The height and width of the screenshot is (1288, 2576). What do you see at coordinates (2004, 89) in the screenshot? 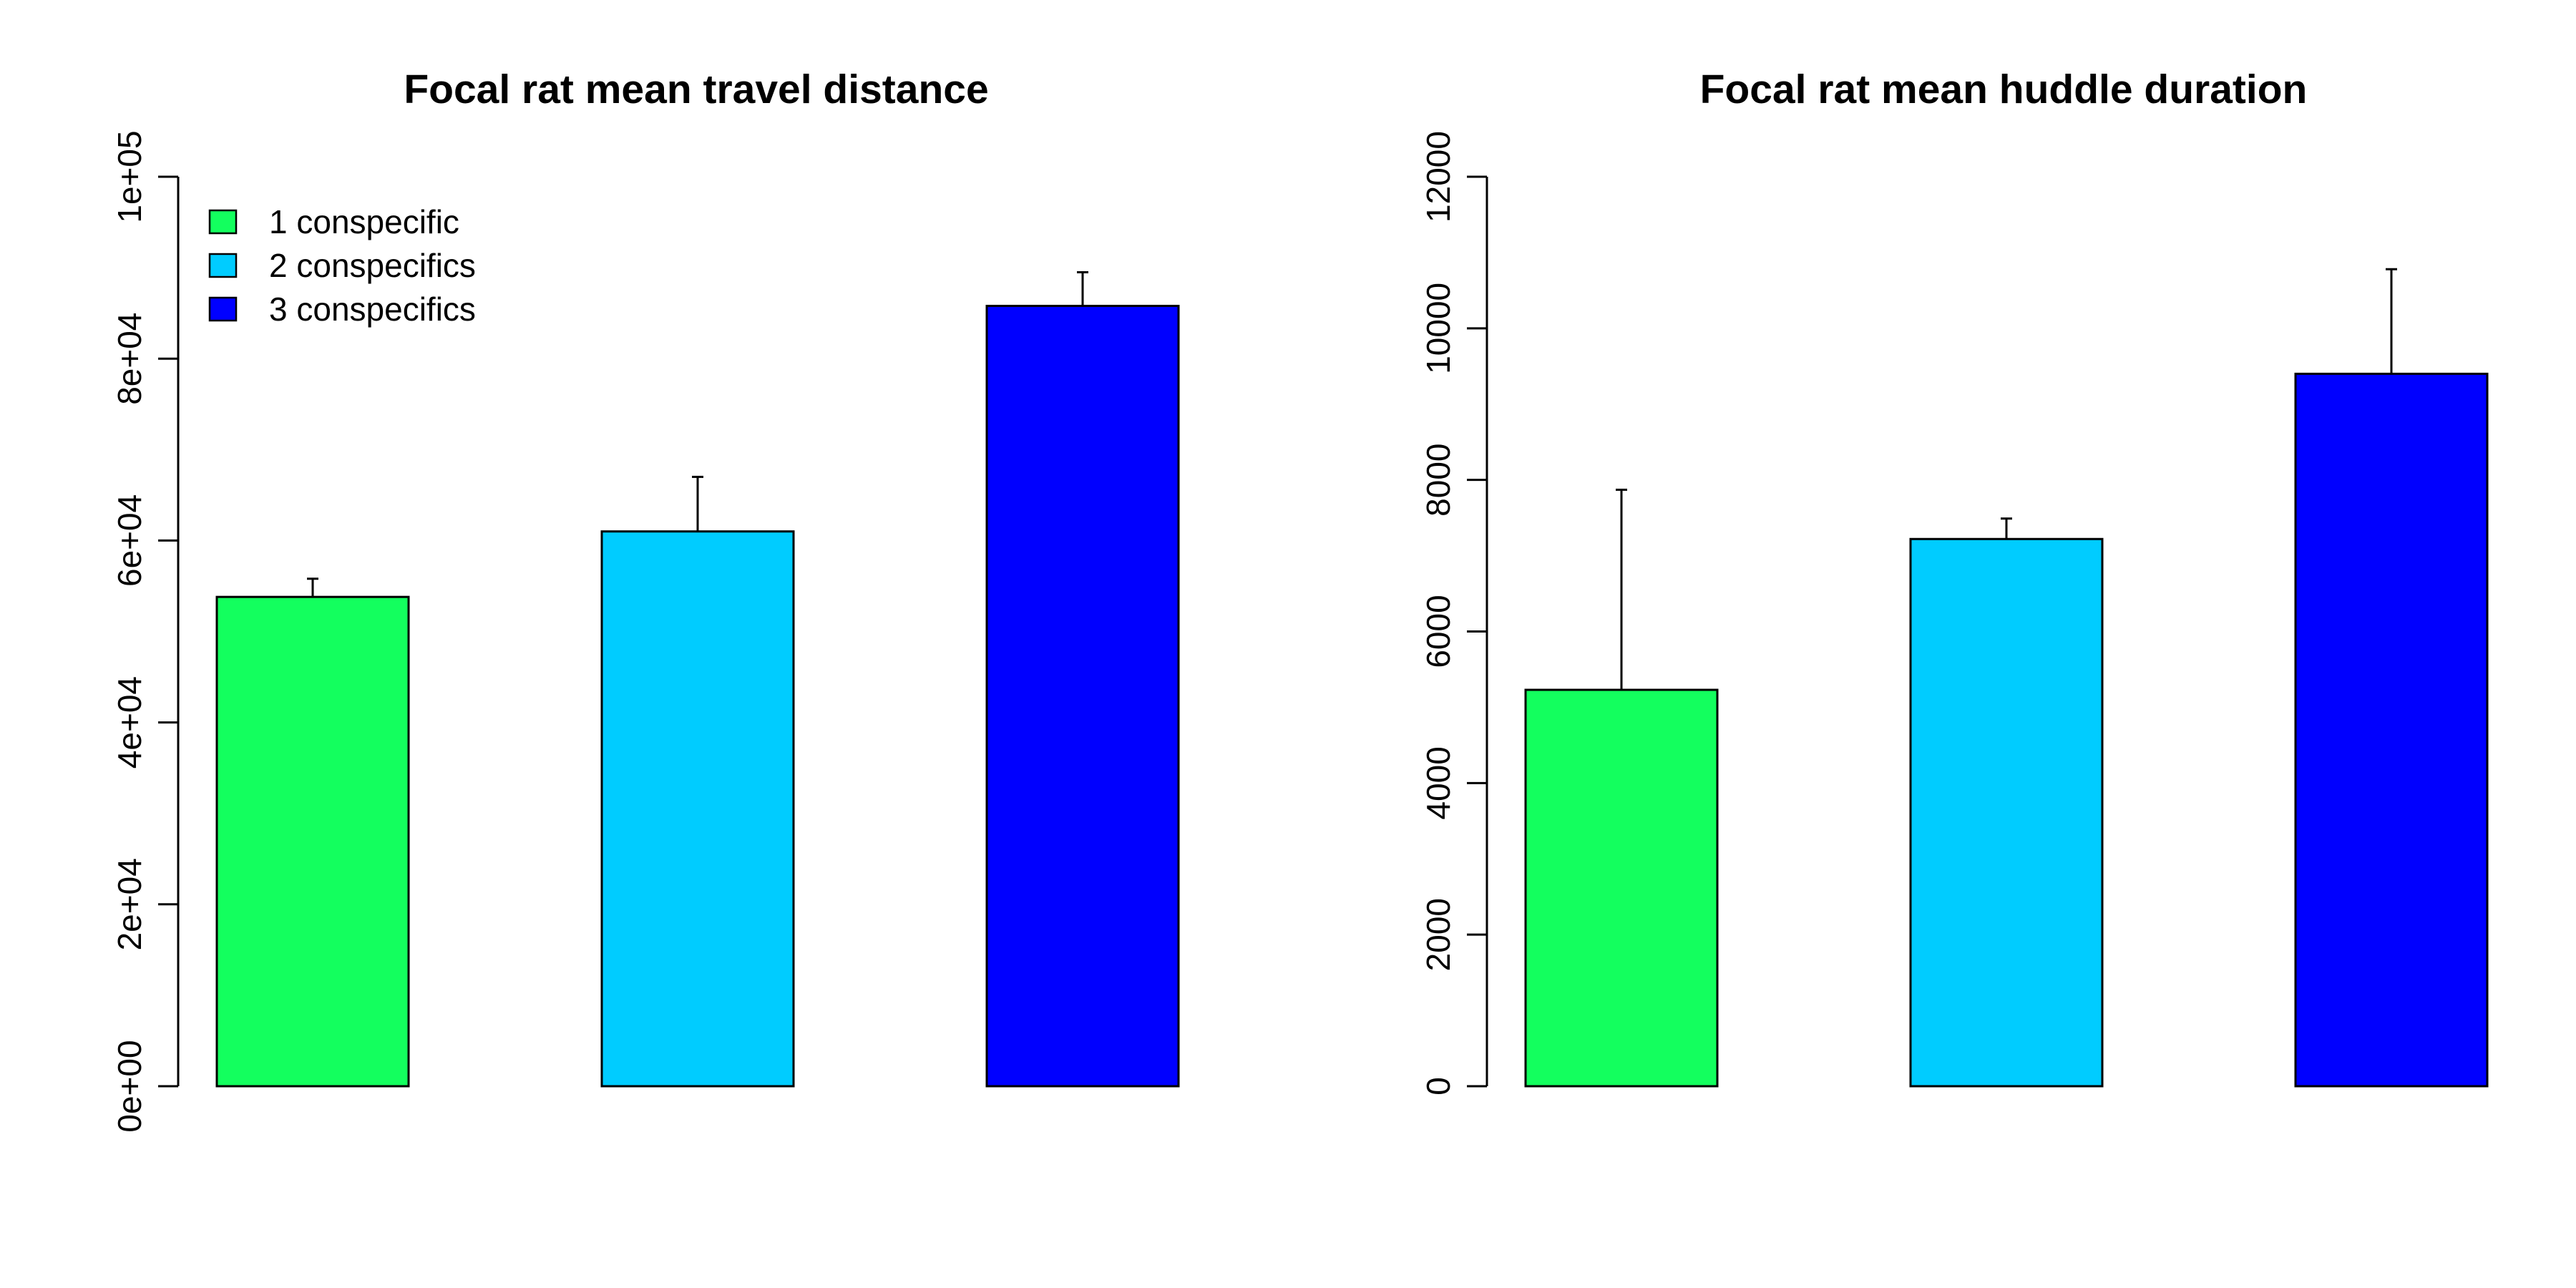
I see `chart-title: Focal rat mean huddle duration` at bounding box center [2004, 89].